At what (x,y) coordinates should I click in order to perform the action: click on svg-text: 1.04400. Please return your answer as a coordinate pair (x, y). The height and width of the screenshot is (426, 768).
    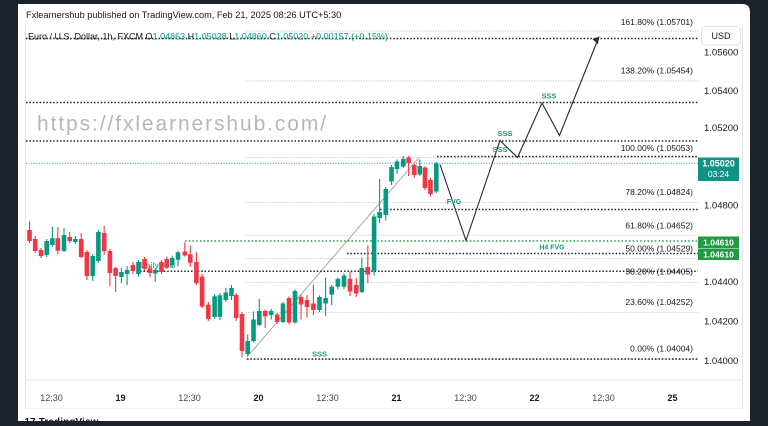
    Looking at the image, I should click on (721, 282).